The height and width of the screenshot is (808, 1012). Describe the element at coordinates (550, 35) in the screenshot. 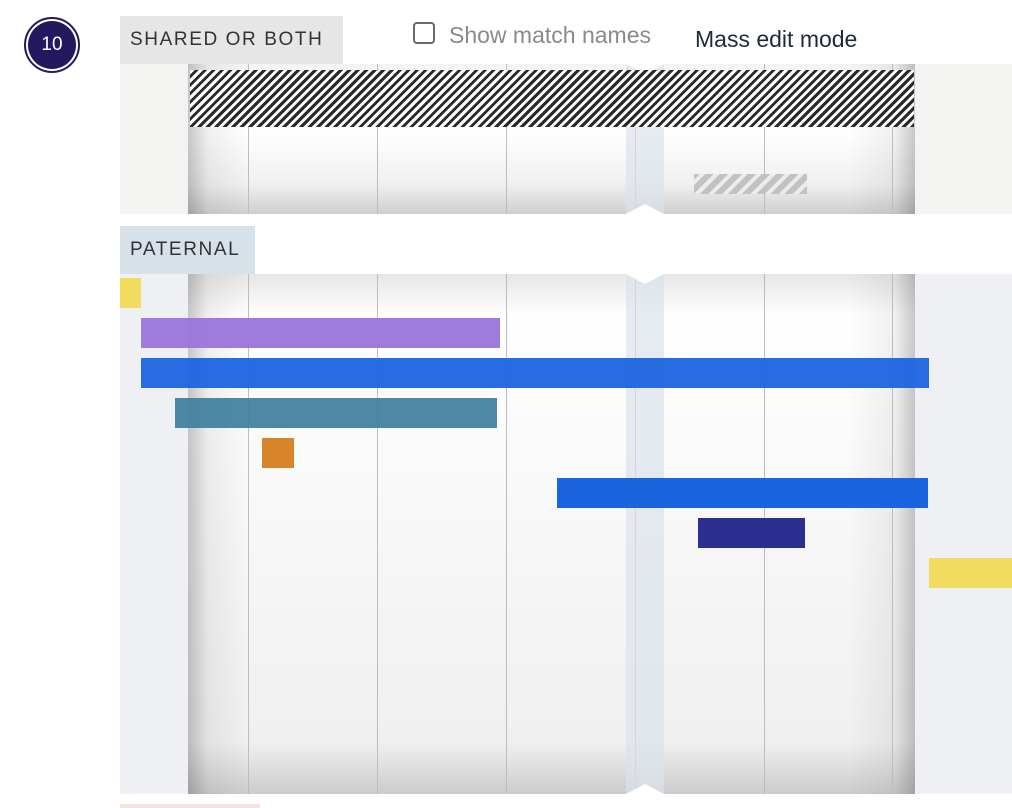

I see `show-match-names-label: Show match names` at that location.